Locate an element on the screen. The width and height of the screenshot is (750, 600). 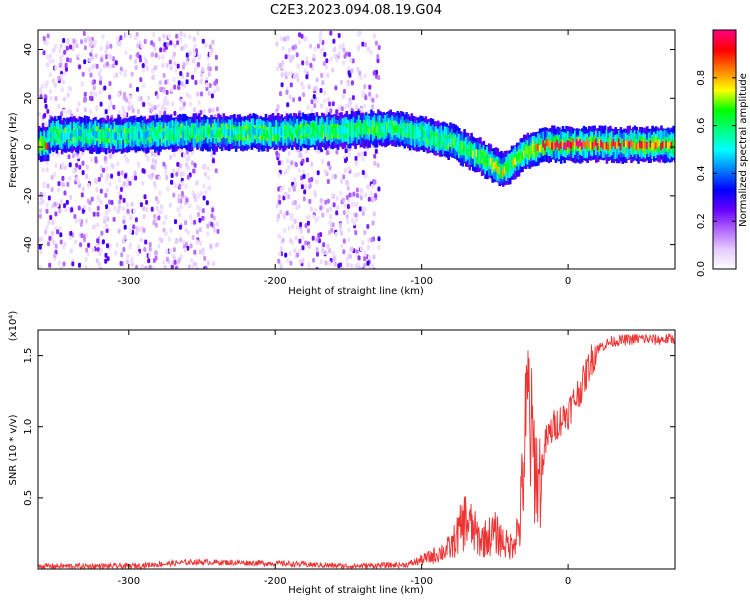
y-tick-label: 1.0 is located at coordinates (28, 427).